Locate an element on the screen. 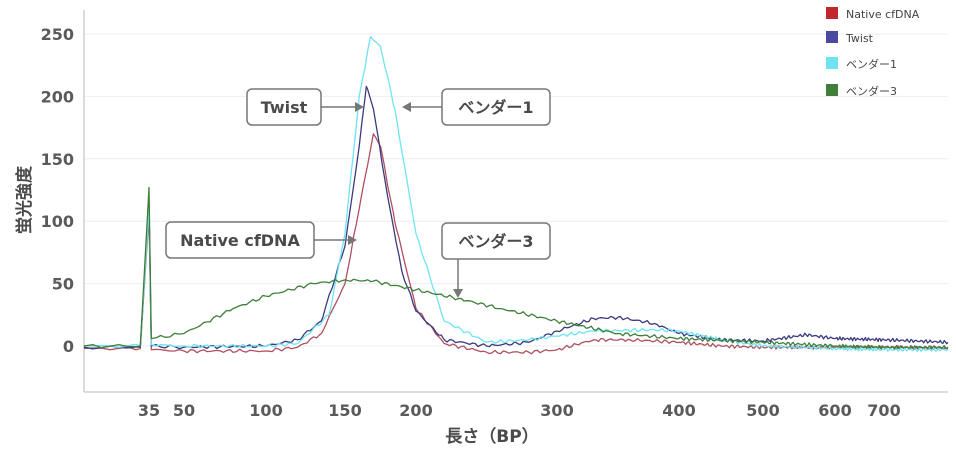 The width and height of the screenshot is (956, 450). legend-item-vendor3: ベンダー3 is located at coordinates (861, 91).